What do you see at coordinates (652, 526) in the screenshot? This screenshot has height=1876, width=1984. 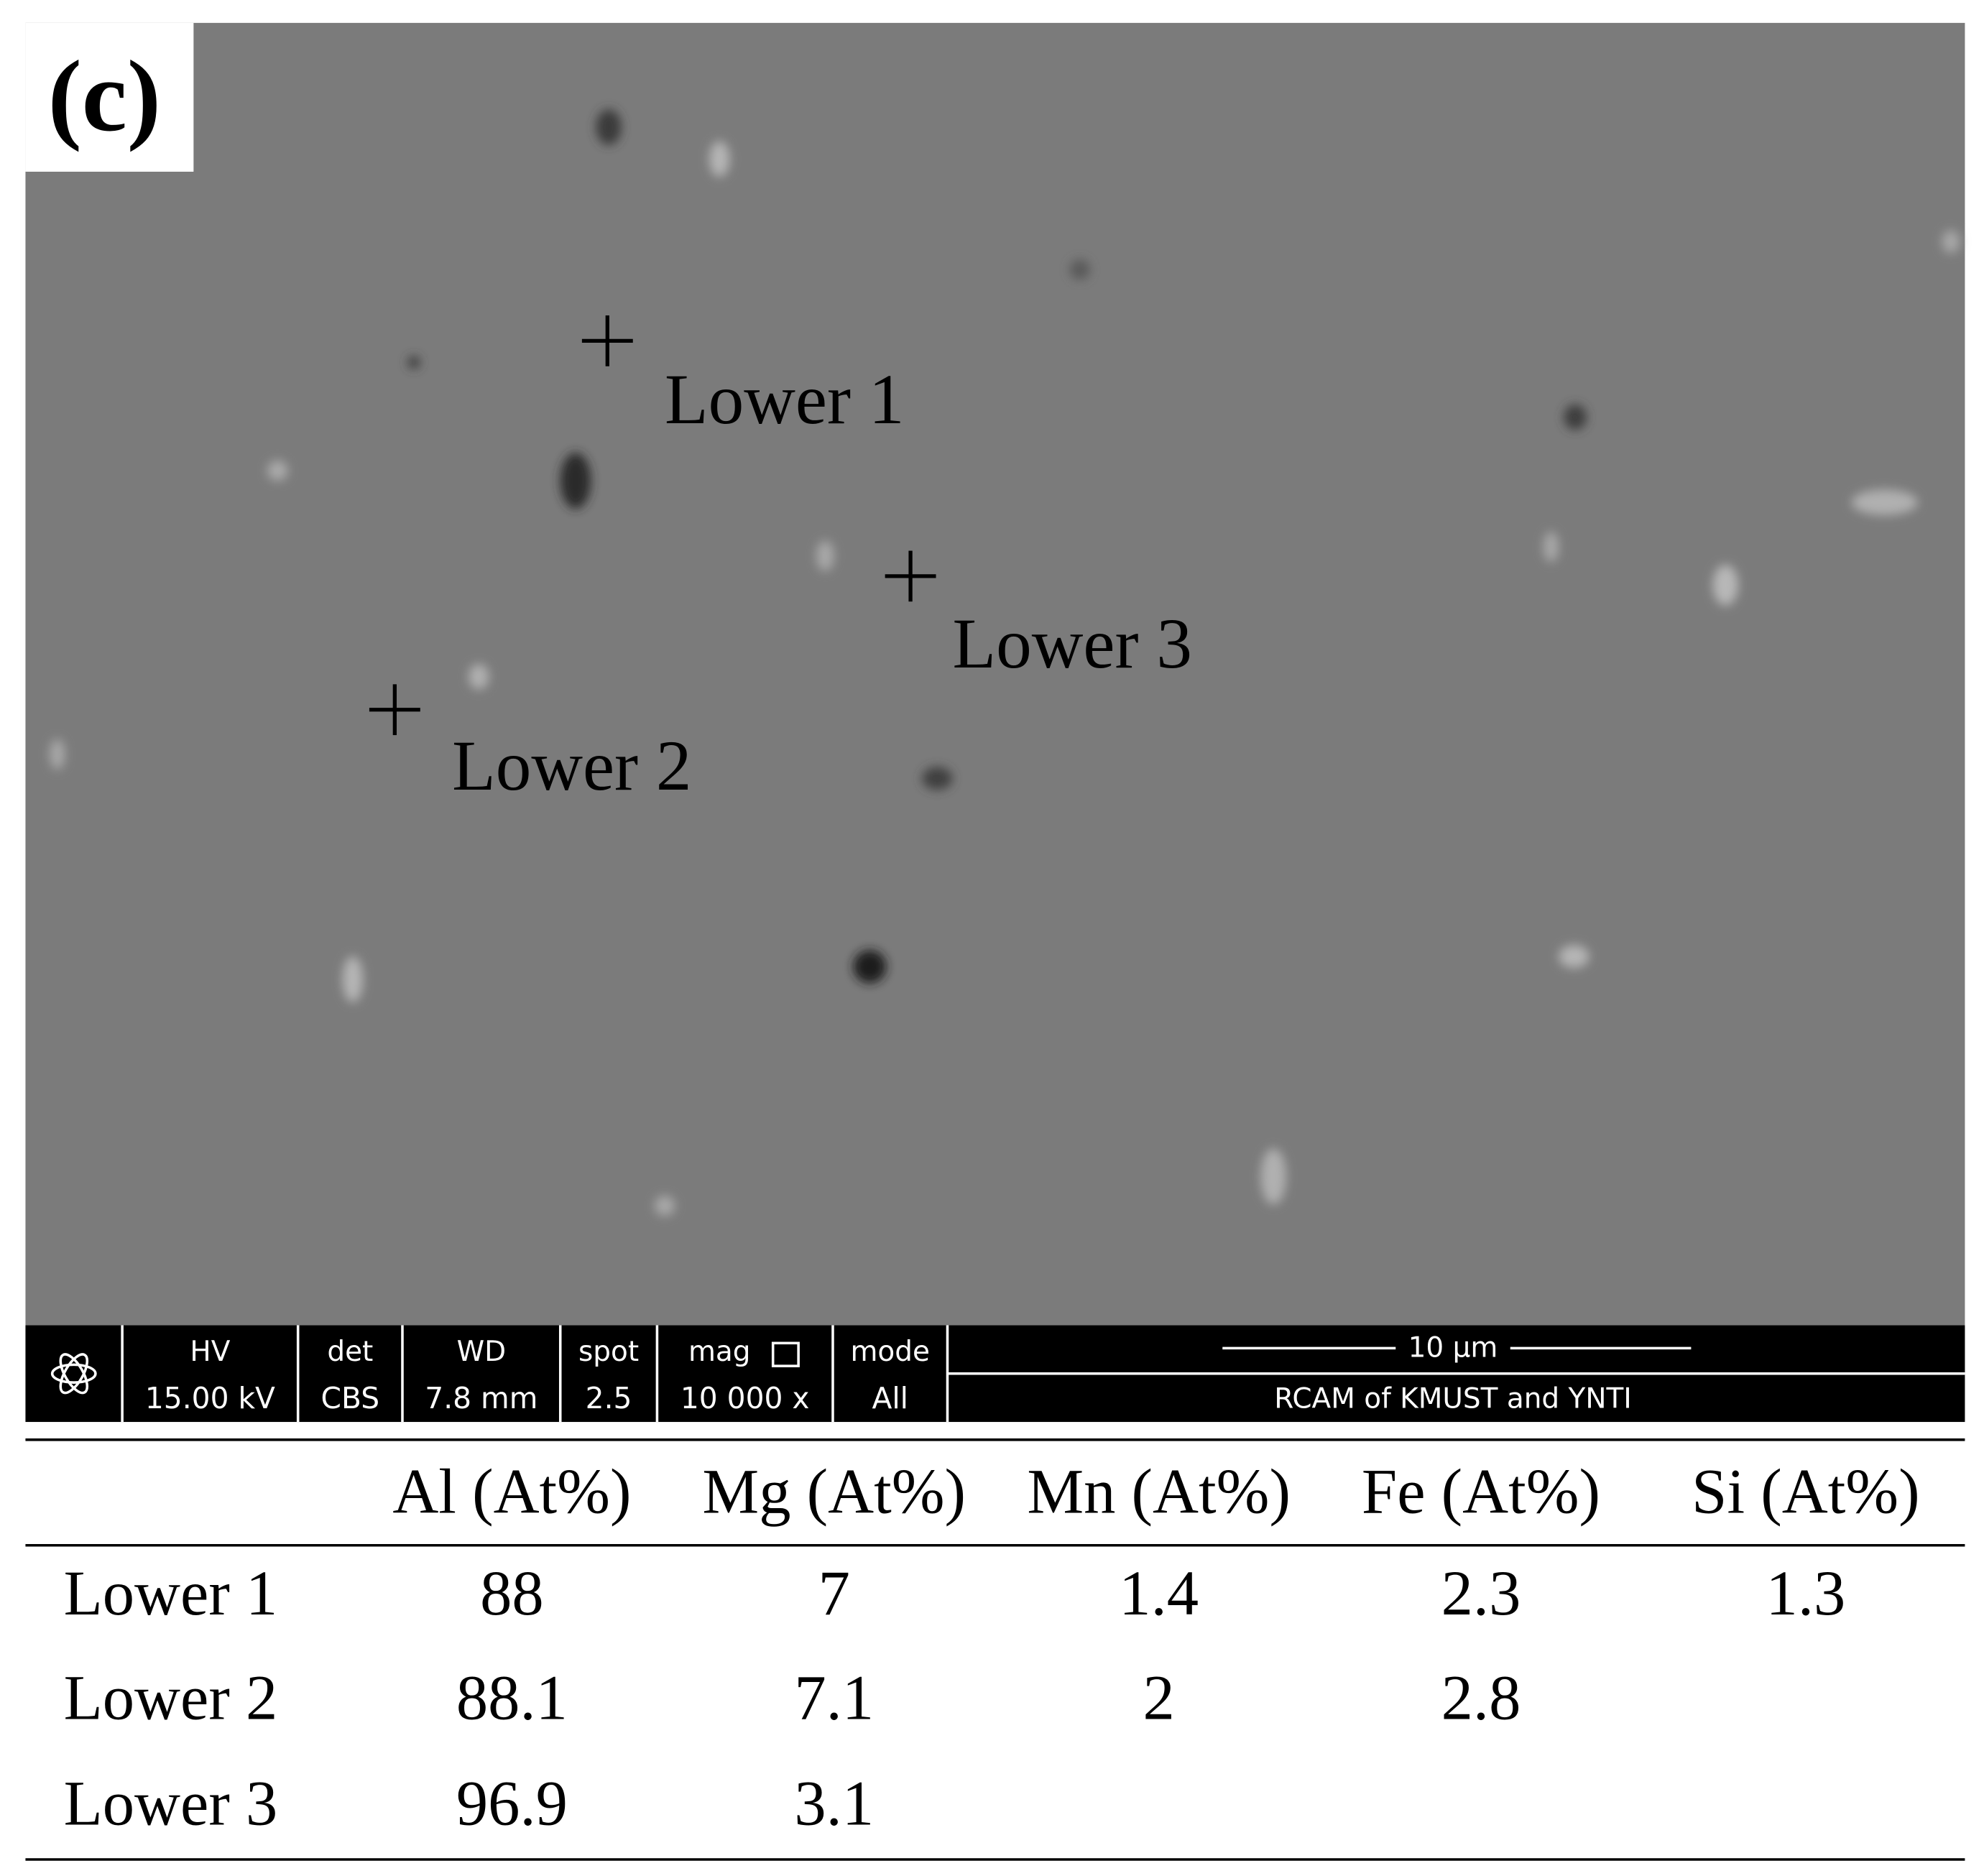 I see `crosshairs` at bounding box center [652, 526].